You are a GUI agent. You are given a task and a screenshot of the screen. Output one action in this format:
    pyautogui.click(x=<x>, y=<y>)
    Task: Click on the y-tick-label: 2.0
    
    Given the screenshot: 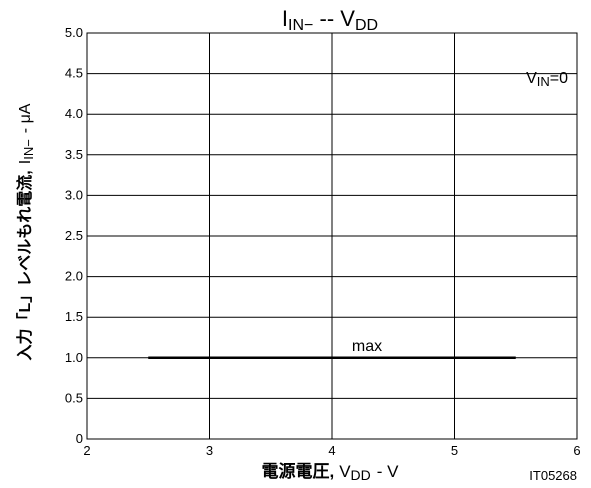 What is the action you would take?
    pyautogui.click(x=74, y=276)
    